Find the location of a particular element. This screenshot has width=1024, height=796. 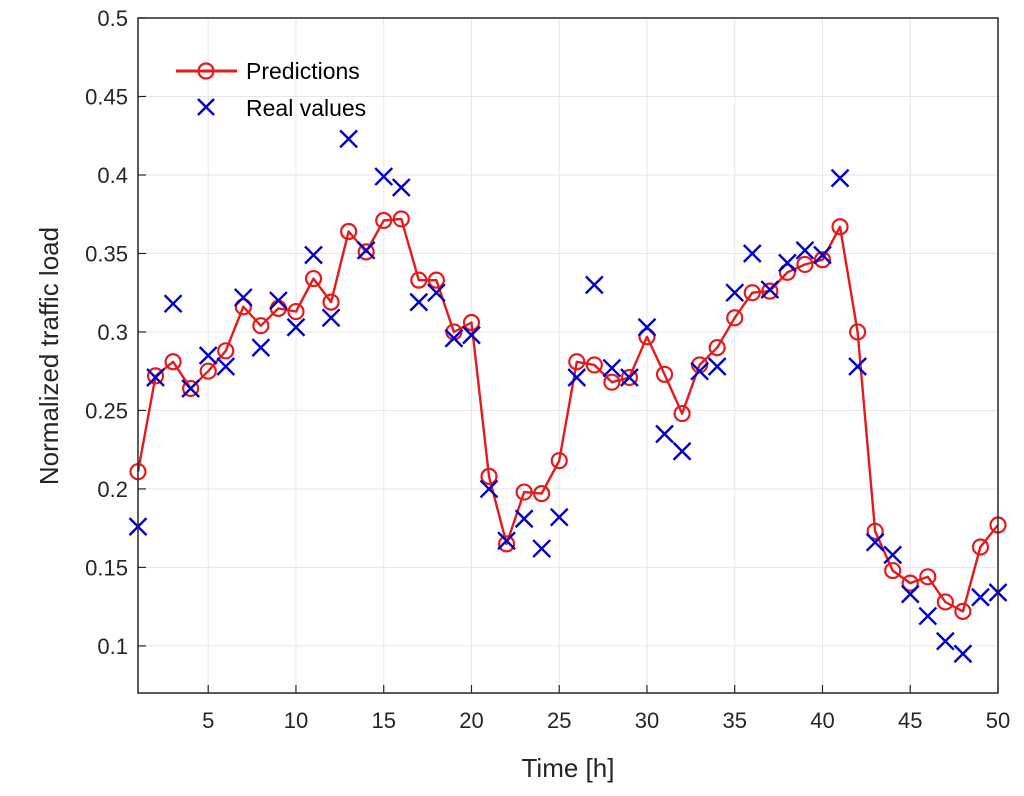

legend-real-values-marker is located at coordinates (206, 107).